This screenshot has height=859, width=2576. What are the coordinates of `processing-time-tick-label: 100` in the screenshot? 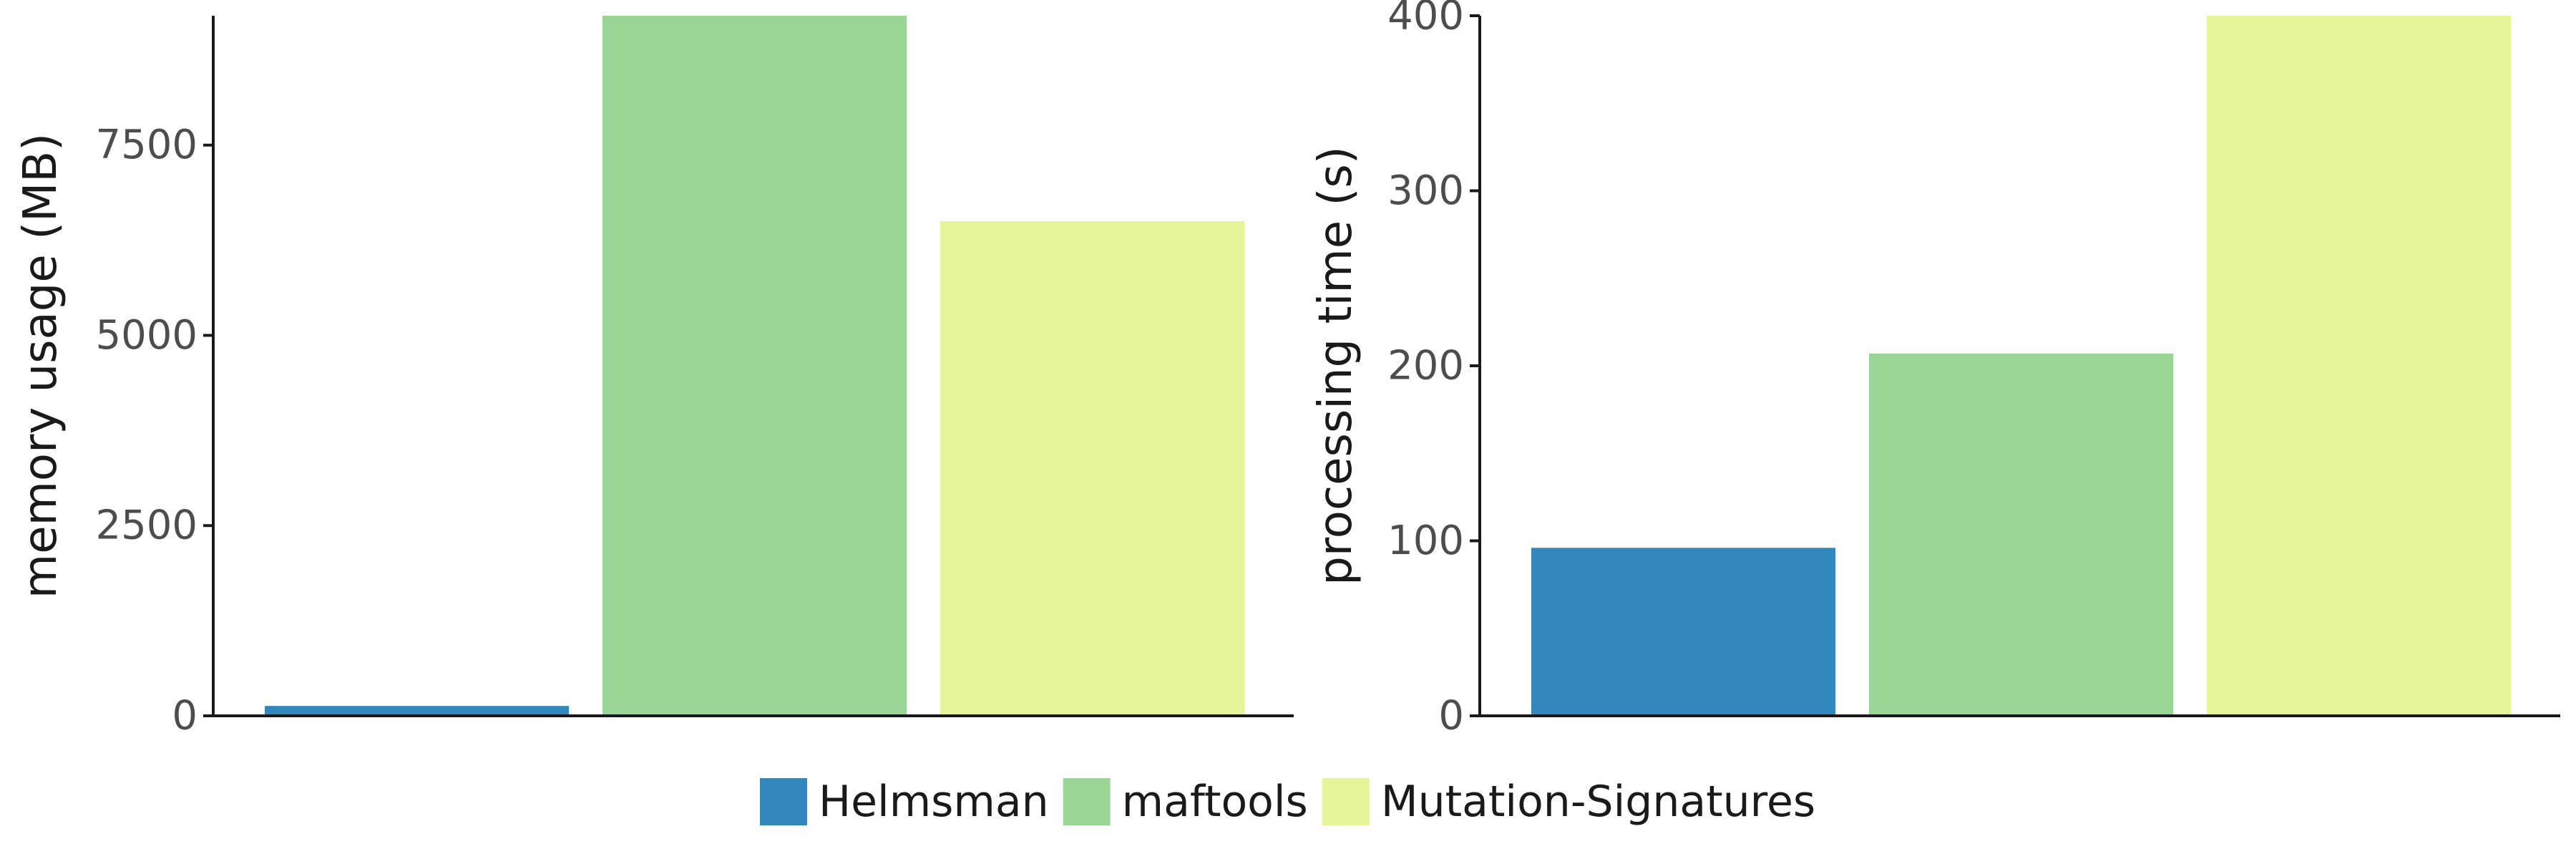 It's located at (1425, 541).